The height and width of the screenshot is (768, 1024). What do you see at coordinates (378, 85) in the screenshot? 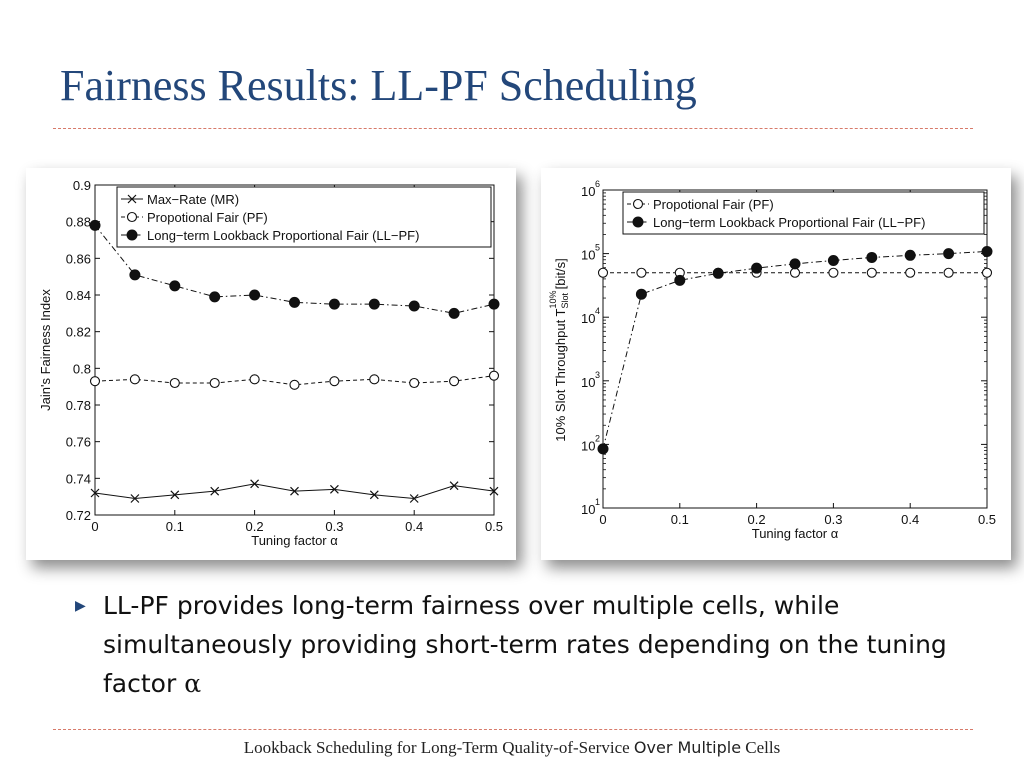
I see `slide-title: Fairness Results: LL-PF Scheduling` at bounding box center [378, 85].